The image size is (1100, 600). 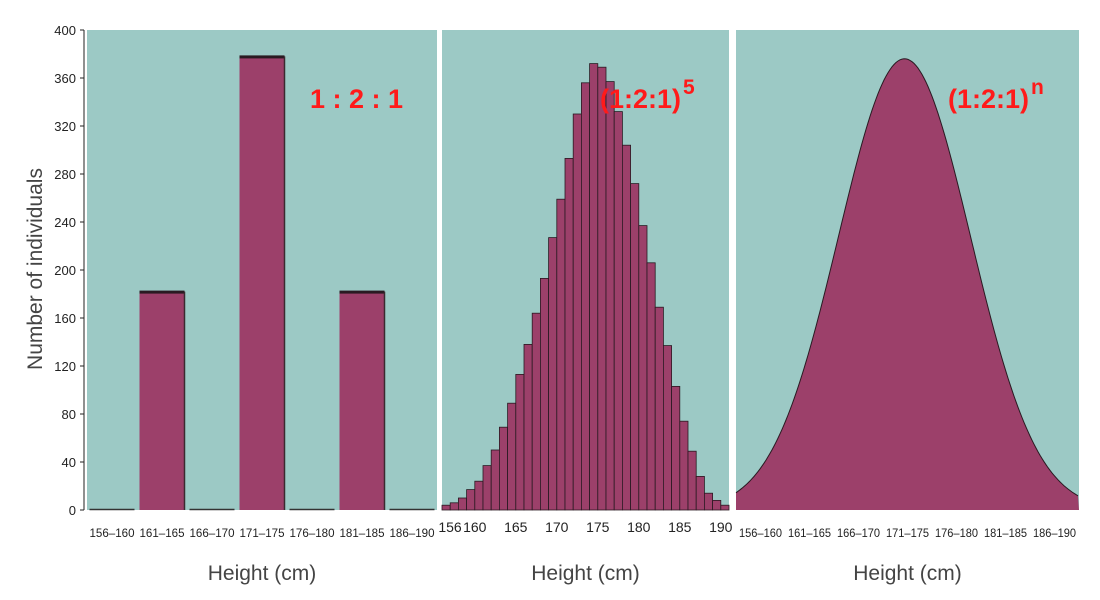 What do you see at coordinates (65, 78) in the screenshot?
I see `y-tick-label: 360` at bounding box center [65, 78].